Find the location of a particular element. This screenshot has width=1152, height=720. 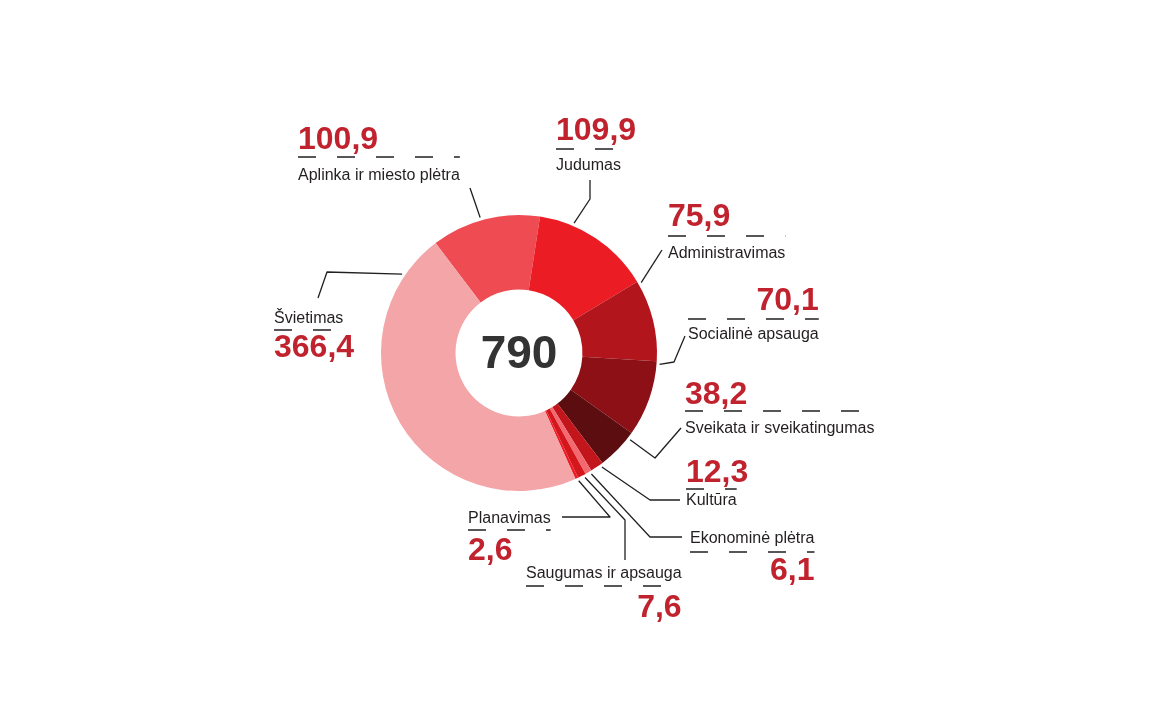

slice-label: Ekonominė plėtra is located at coordinates (752, 537).